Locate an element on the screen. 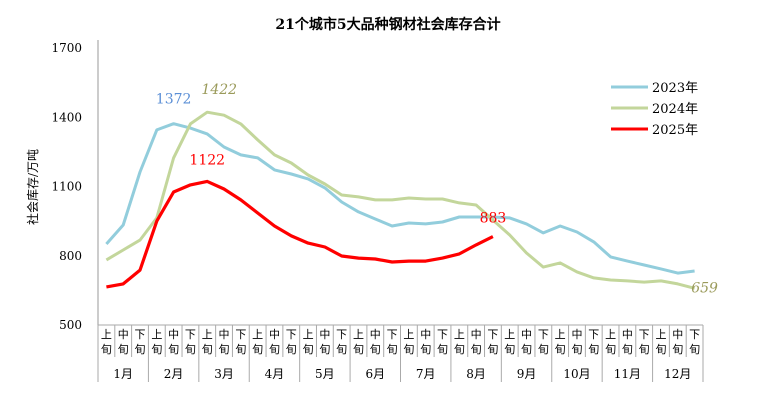 This screenshot has width=777, height=412. month-label: 2月 is located at coordinates (174, 374).